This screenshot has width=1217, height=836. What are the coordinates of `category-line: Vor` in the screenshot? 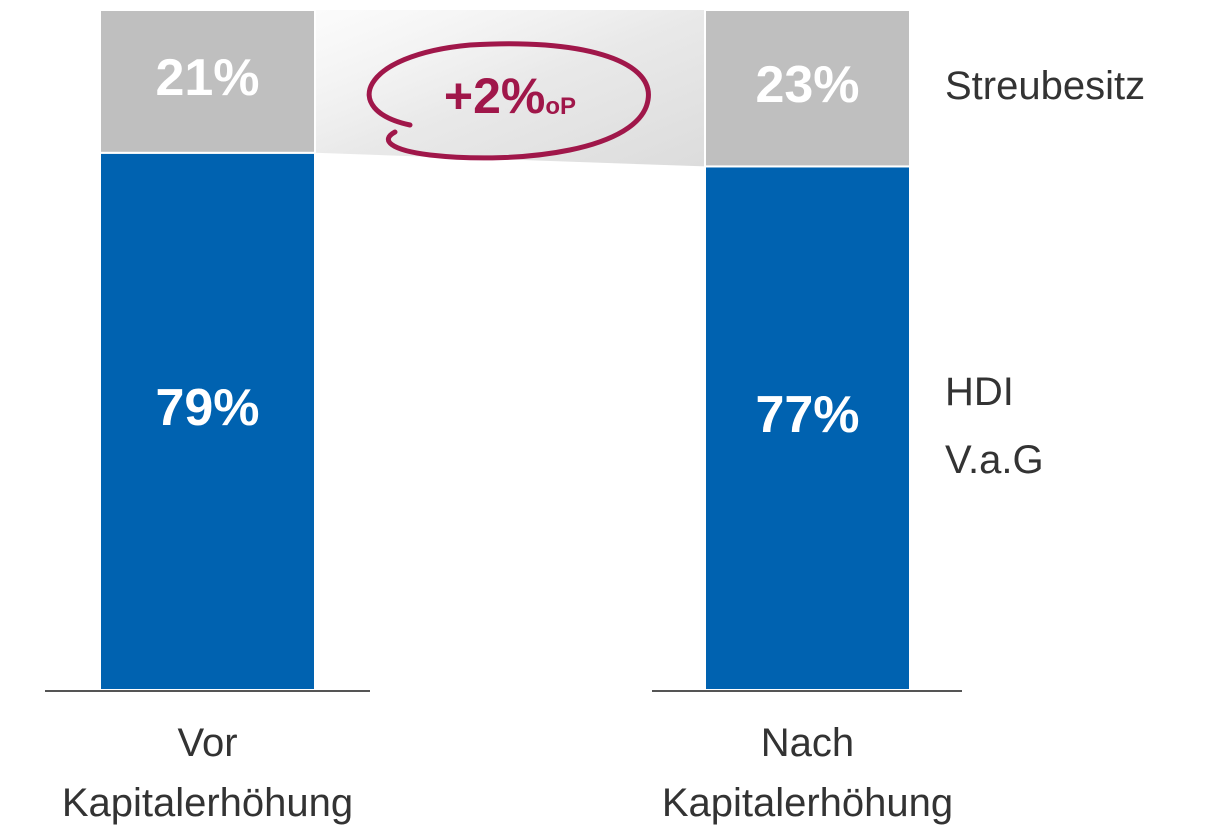 It's located at (207, 743).